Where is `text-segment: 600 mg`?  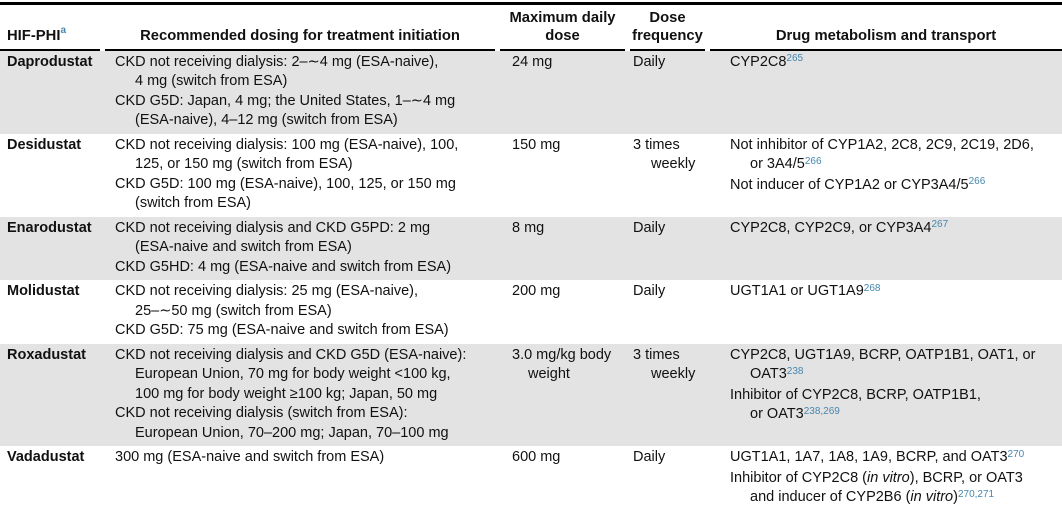 text-segment: 600 mg is located at coordinates (536, 457).